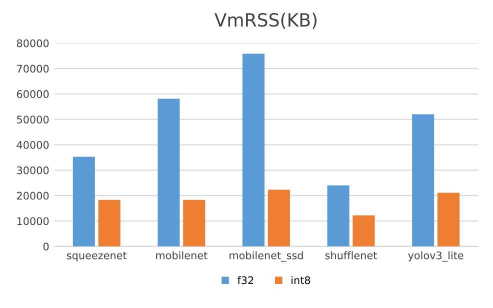 This screenshot has width=493, height=308. Describe the element at coordinates (33, 170) in the screenshot. I see `y-tick-label: 30000` at that location.